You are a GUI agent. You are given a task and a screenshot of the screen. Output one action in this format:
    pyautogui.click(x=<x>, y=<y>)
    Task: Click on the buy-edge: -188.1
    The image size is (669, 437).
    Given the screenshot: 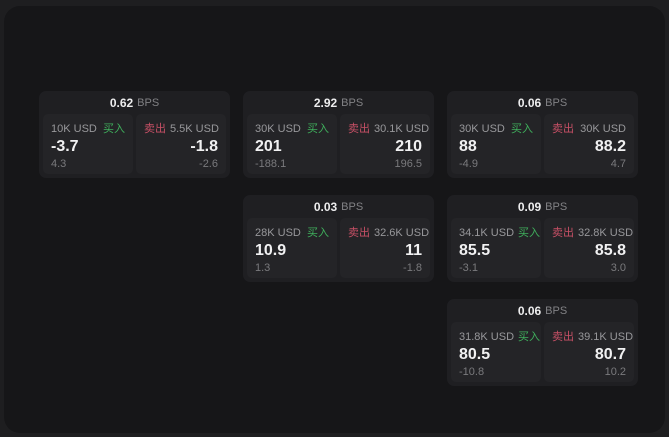 What is the action you would take?
    pyautogui.click(x=271, y=164)
    